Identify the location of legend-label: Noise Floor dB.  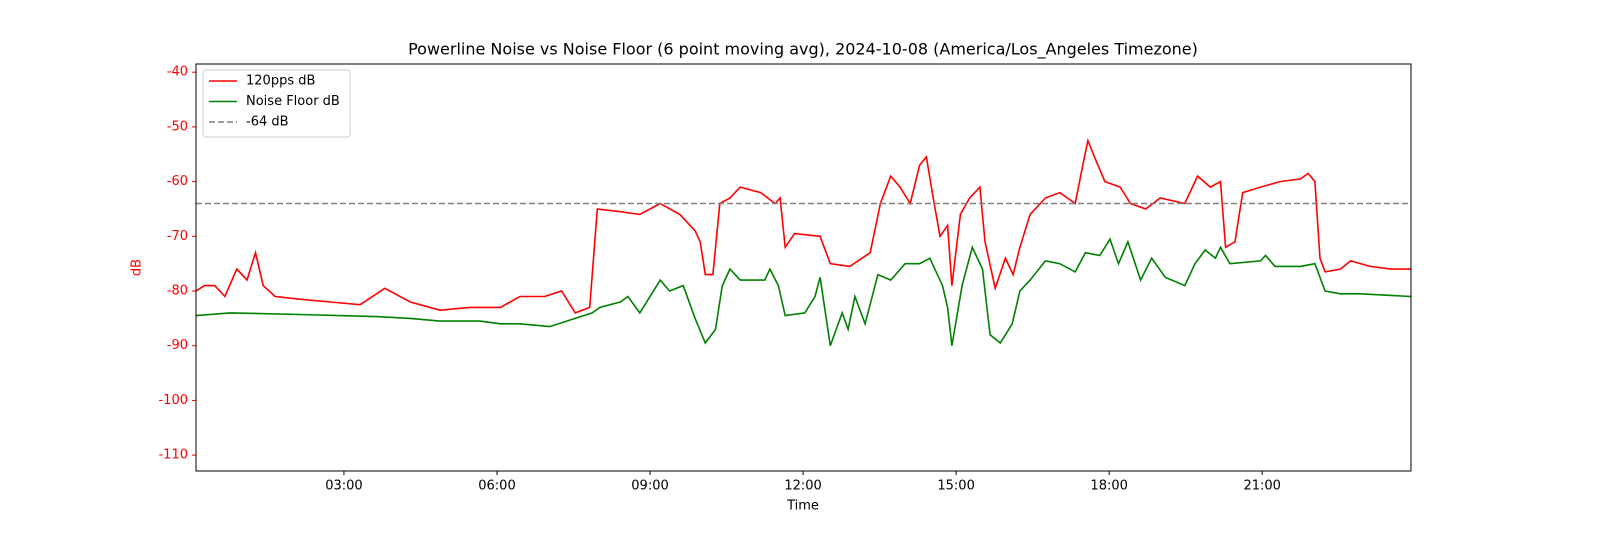
(293, 101).